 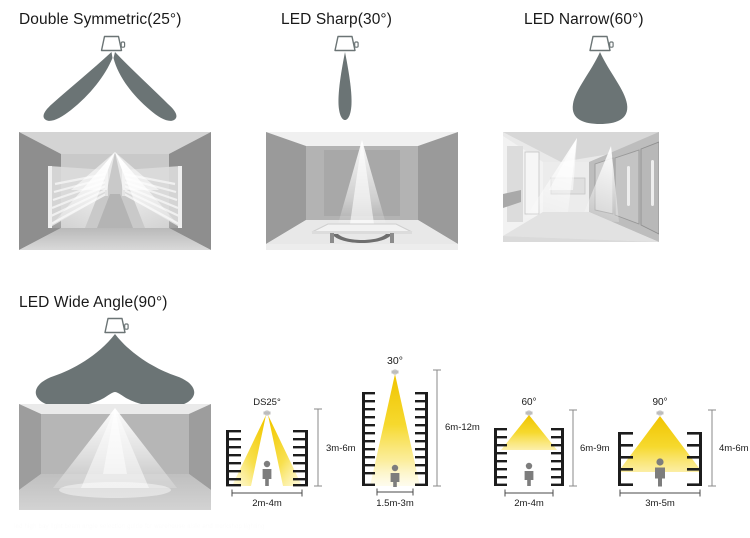 I want to click on height-label: 3m-6m, so click(x=341, y=448).